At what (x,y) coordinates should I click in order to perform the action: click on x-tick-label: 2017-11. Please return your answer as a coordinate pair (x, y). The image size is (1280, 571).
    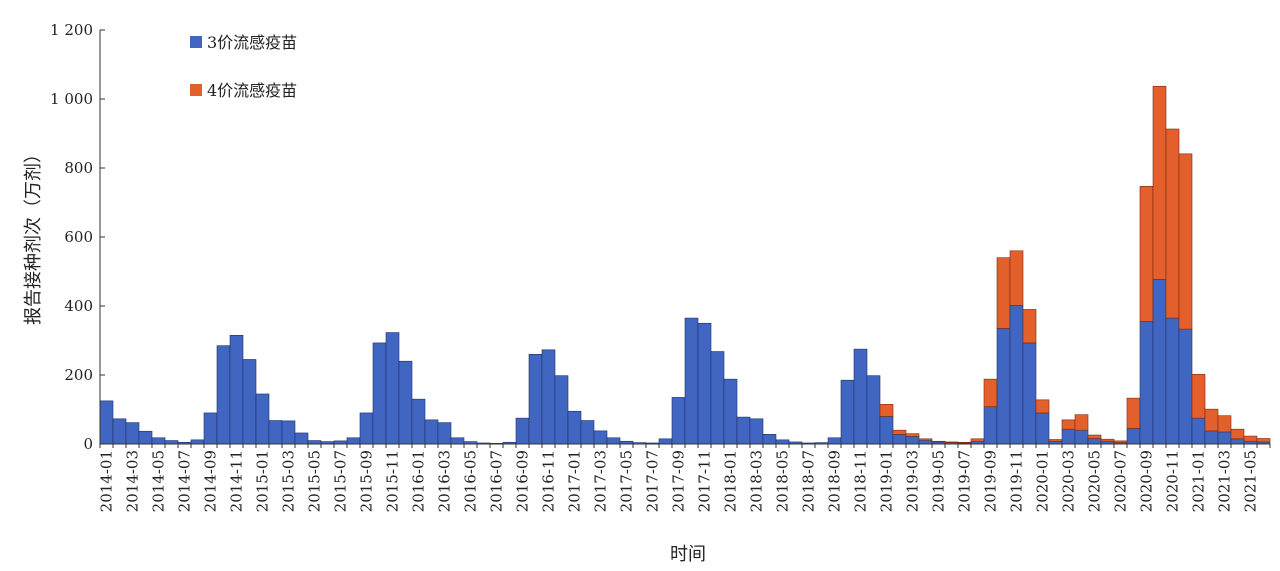
    Looking at the image, I should click on (705, 481).